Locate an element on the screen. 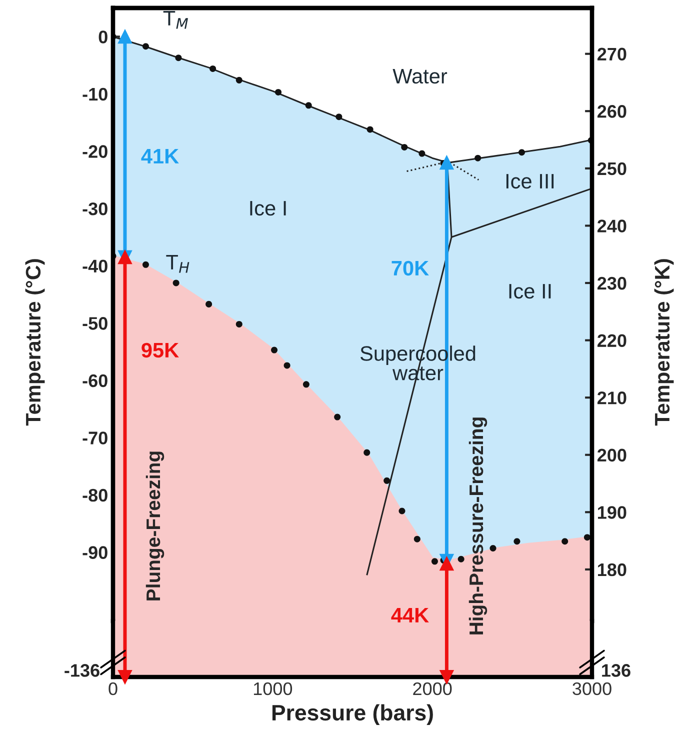 This screenshot has width=685, height=749. y-tick-label: -80 is located at coordinates (95, 495).